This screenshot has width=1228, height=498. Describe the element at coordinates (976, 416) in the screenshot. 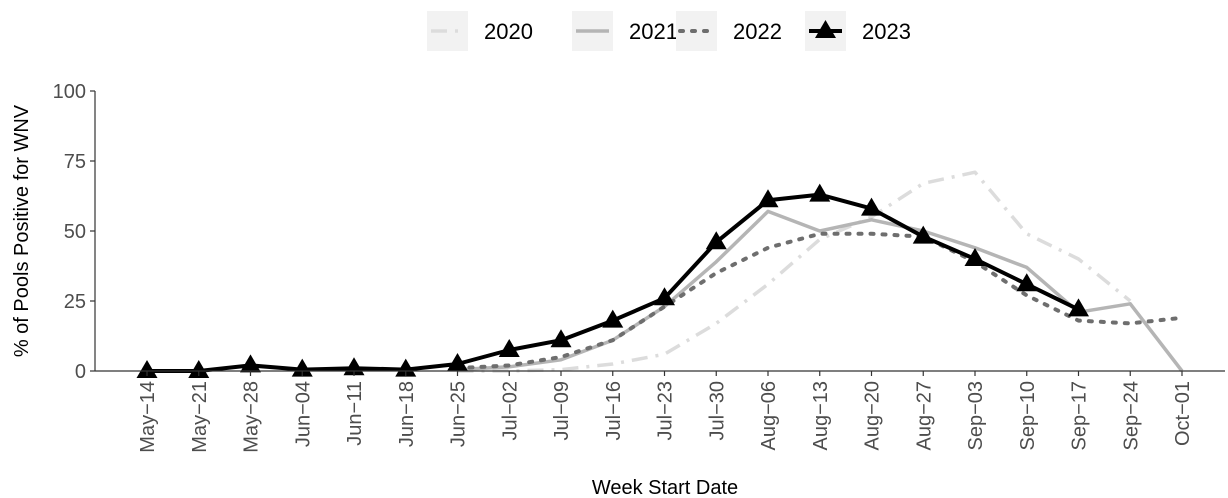

I see `x-tick-label: Sep−03` at that location.